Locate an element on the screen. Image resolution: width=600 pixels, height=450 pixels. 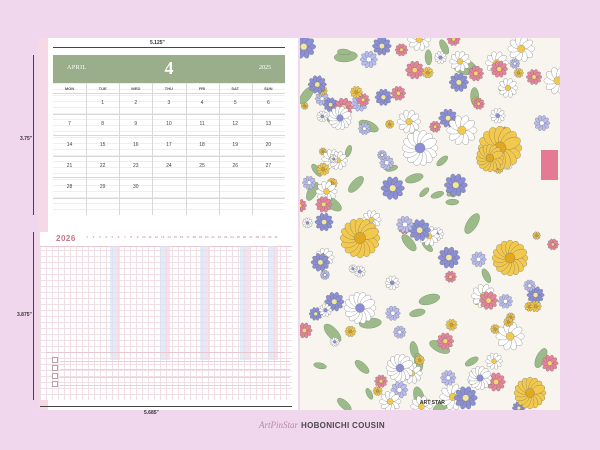
calendar-day: 26 is located at coordinates (235, 166).